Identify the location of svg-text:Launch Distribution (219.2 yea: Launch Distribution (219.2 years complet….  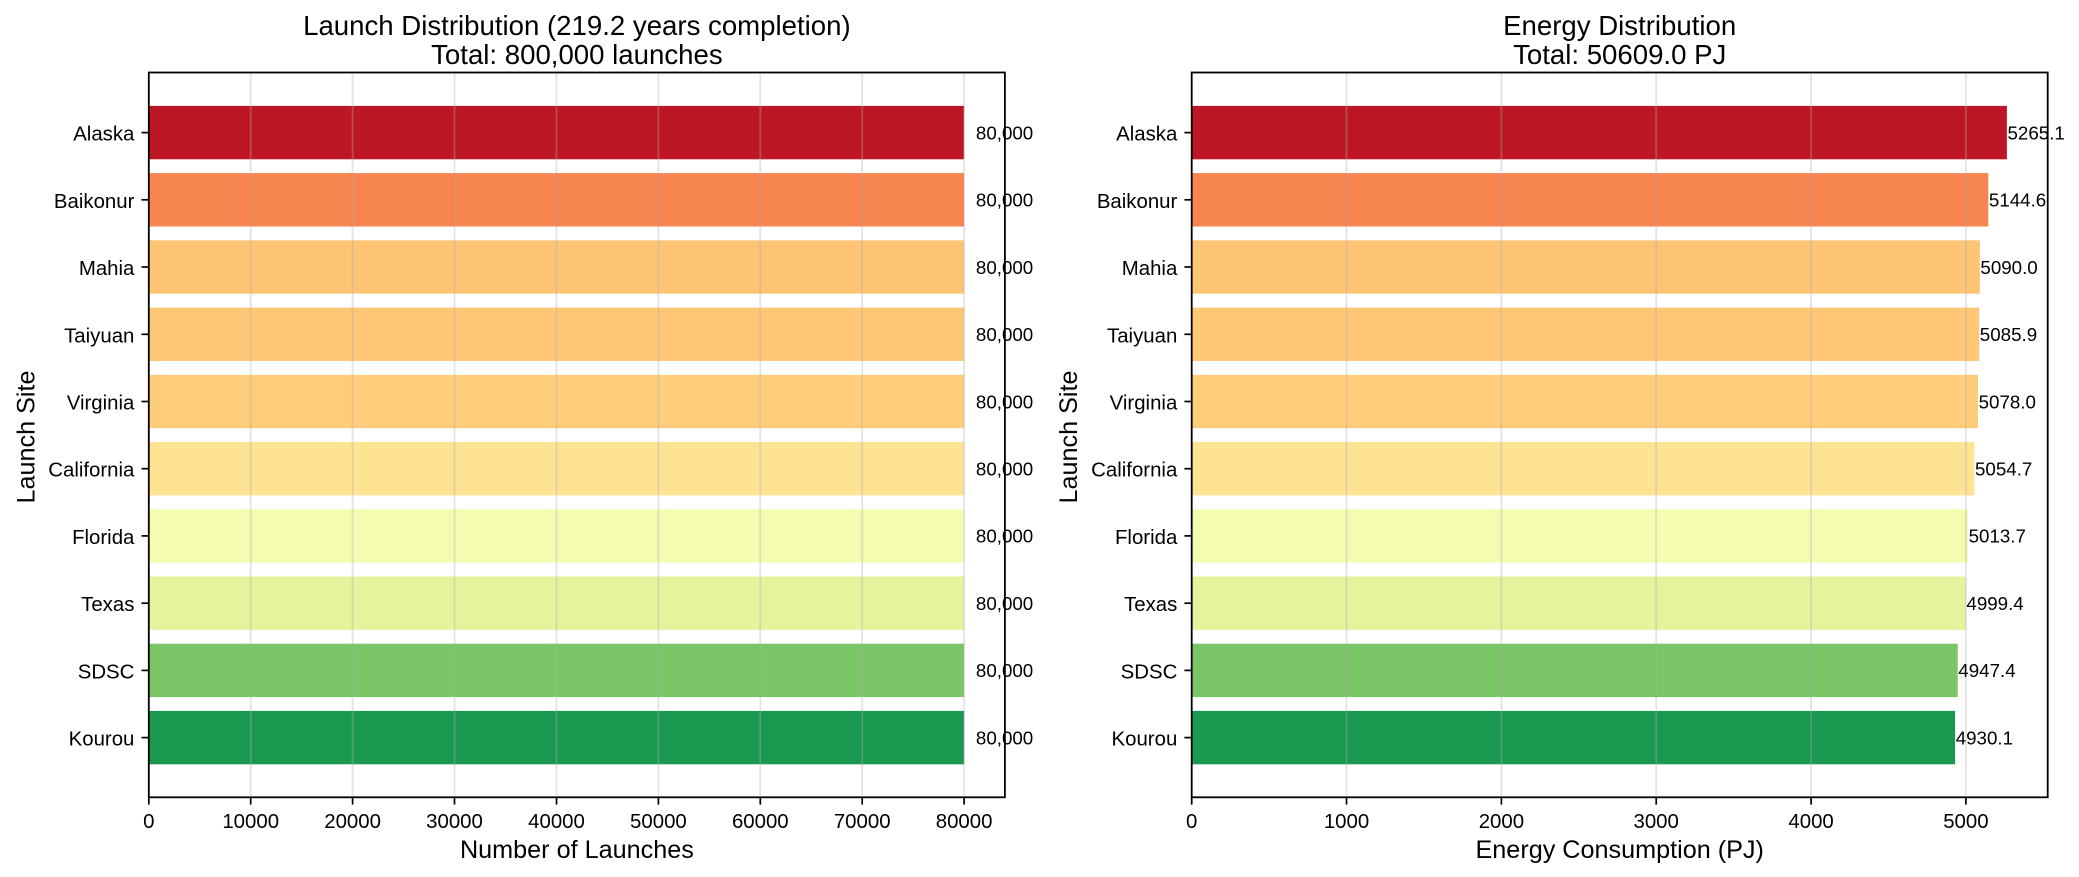
(577, 25).